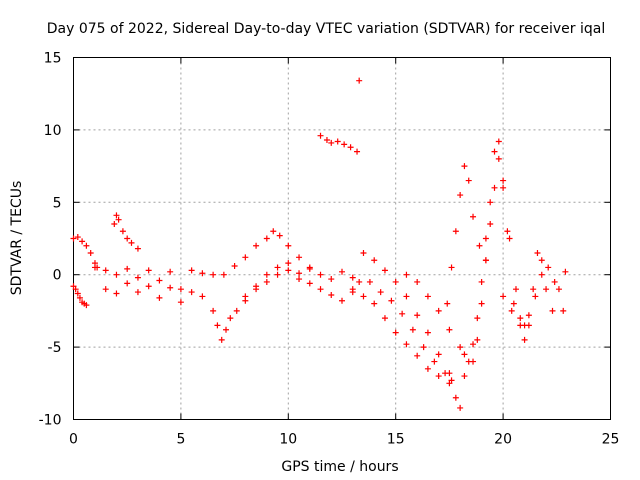 This screenshot has height=480, width=640. Describe the element at coordinates (396, 440) in the screenshot. I see `x-tick-label: 15` at that location.